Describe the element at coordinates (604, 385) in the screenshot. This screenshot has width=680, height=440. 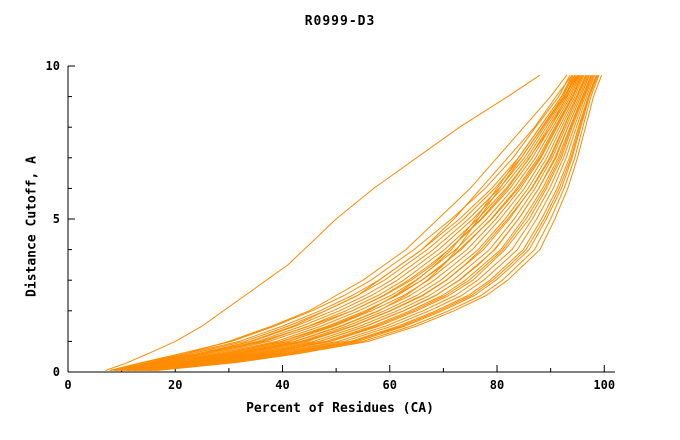
I see `x-tick-label: 100` at that location.